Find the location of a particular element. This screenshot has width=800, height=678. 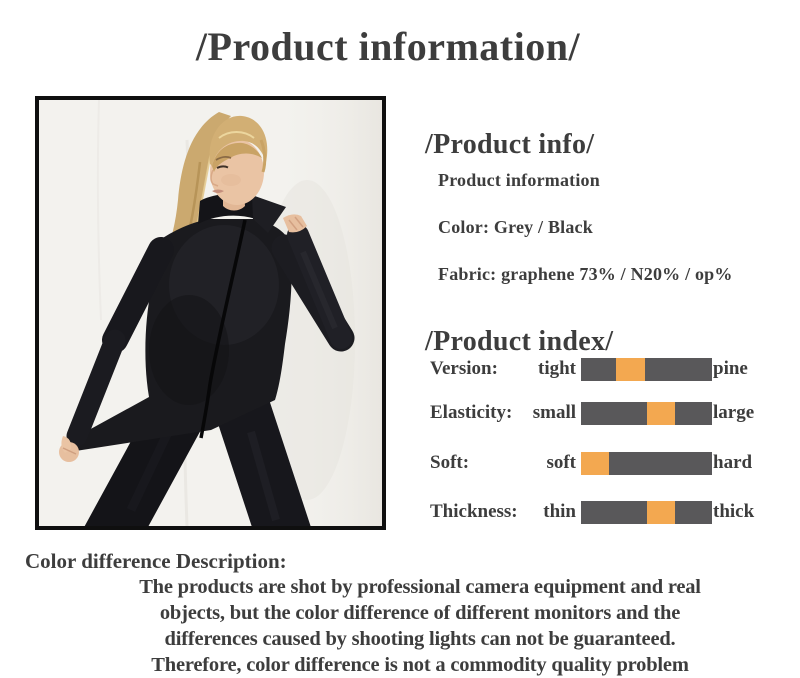

spec-max-thickness: thick is located at coordinates (734, 511).